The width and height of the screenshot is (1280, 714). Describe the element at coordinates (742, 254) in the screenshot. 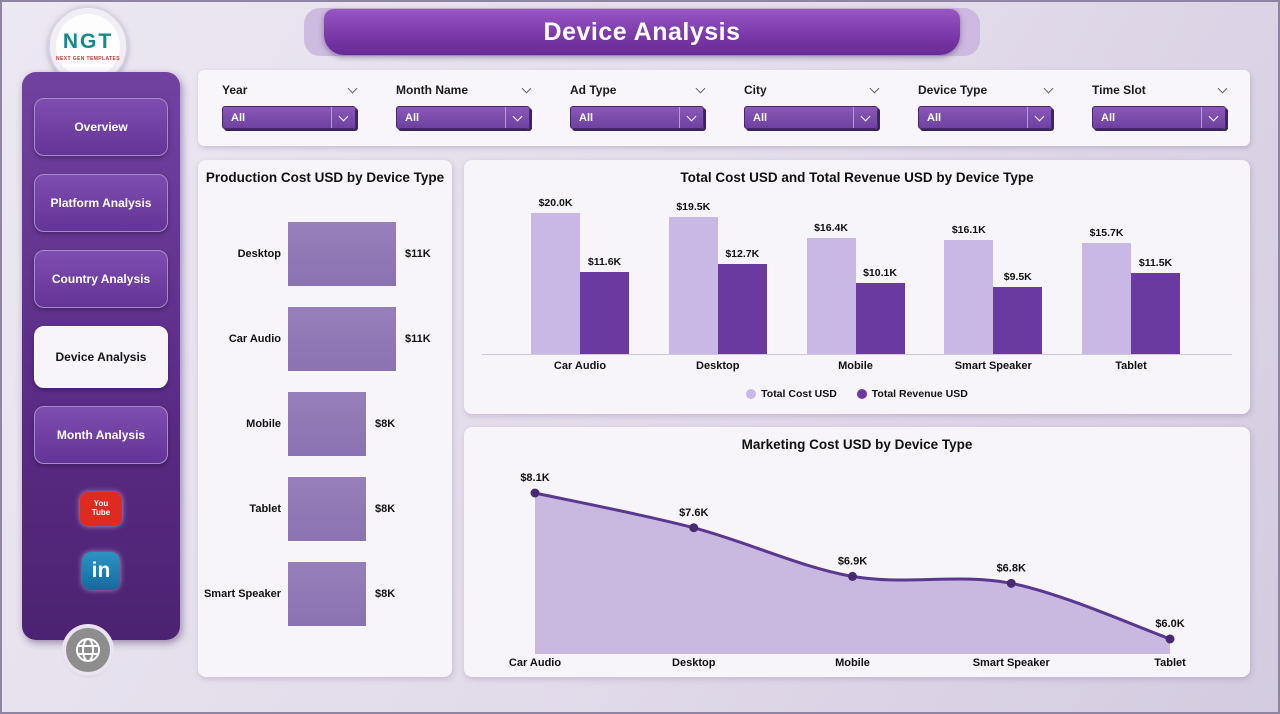

I see `column-value-label: $12.7K` at that location.